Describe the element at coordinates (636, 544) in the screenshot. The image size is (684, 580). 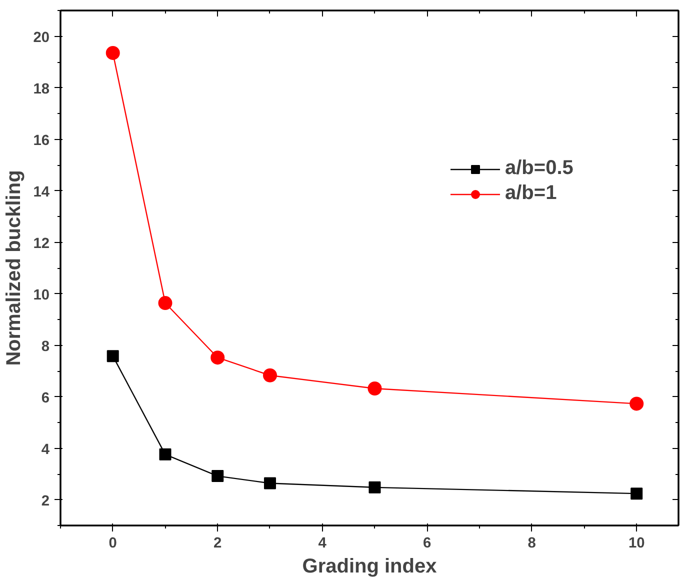
I see `x-tick-label: 10` at that location.